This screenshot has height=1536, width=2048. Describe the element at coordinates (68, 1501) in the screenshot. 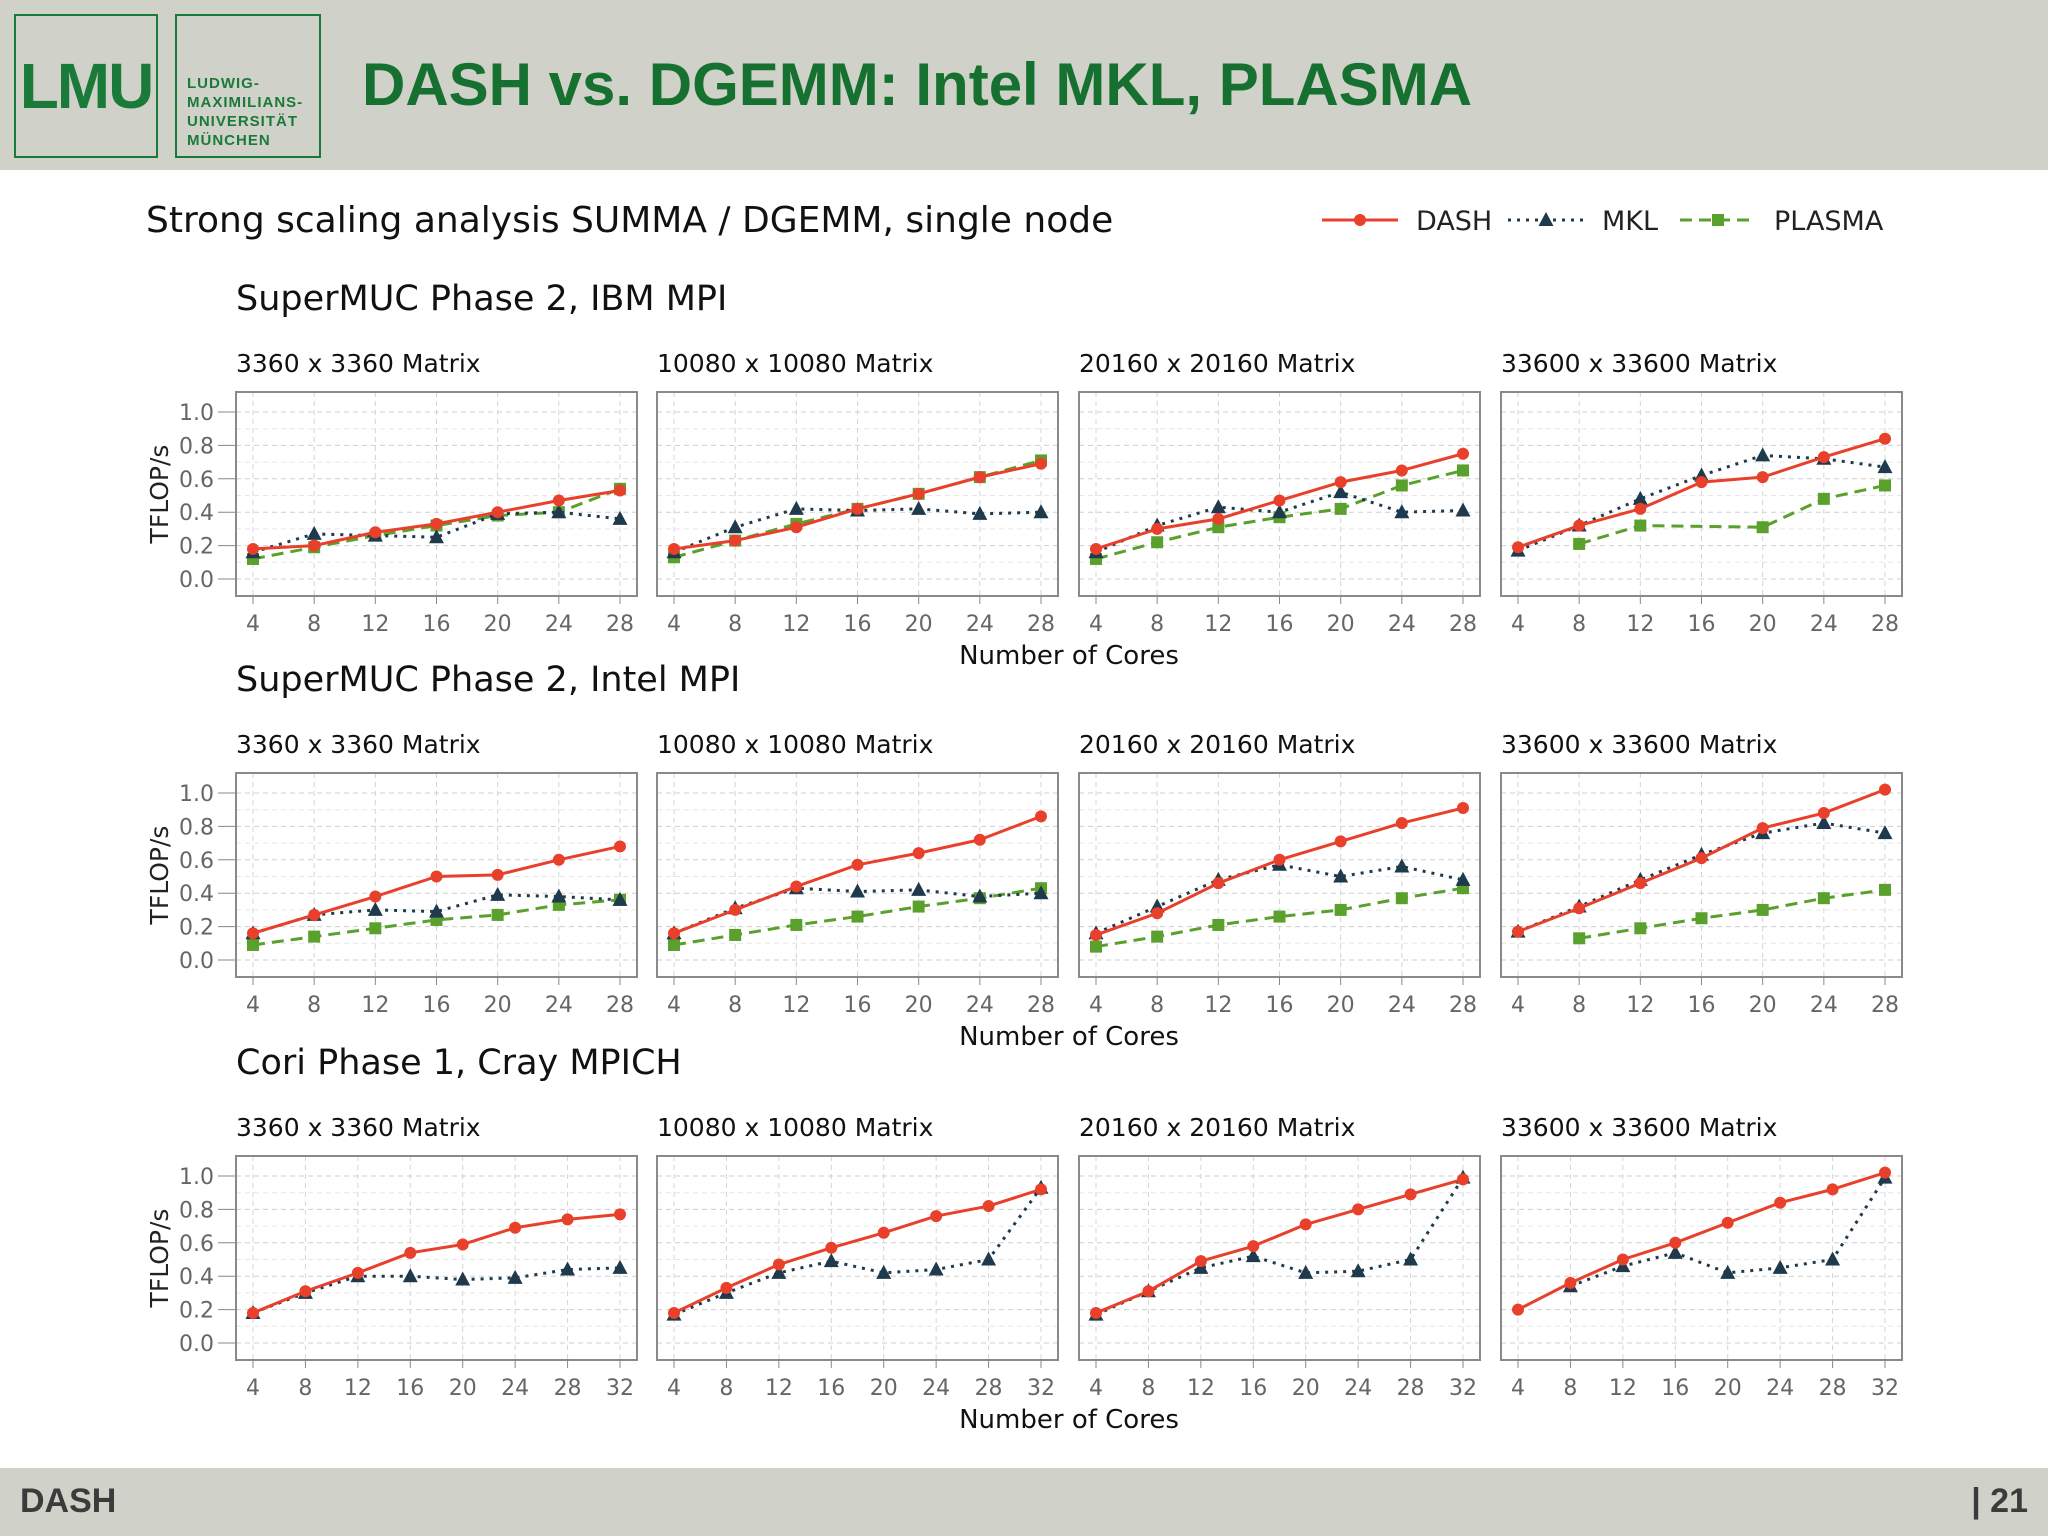

I see `footer-label: DASH` at that location.